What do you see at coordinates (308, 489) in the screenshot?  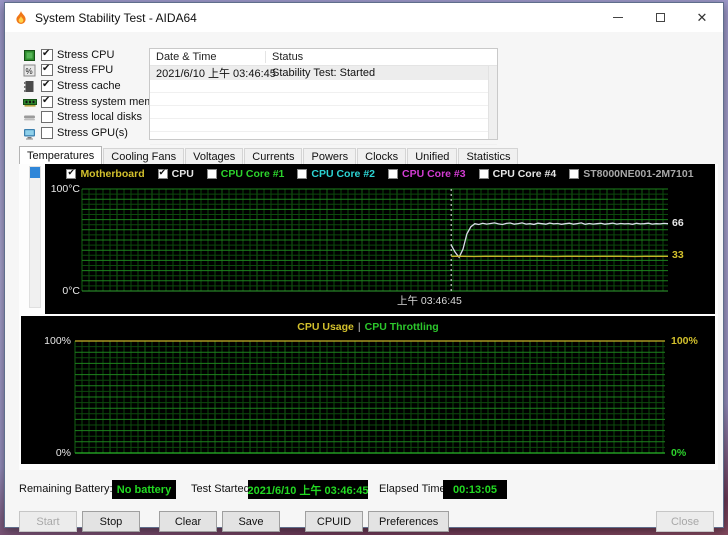 I see `test-started-value: 2021/6/10 上午 03:46:45` at bounding box center [308, 489].